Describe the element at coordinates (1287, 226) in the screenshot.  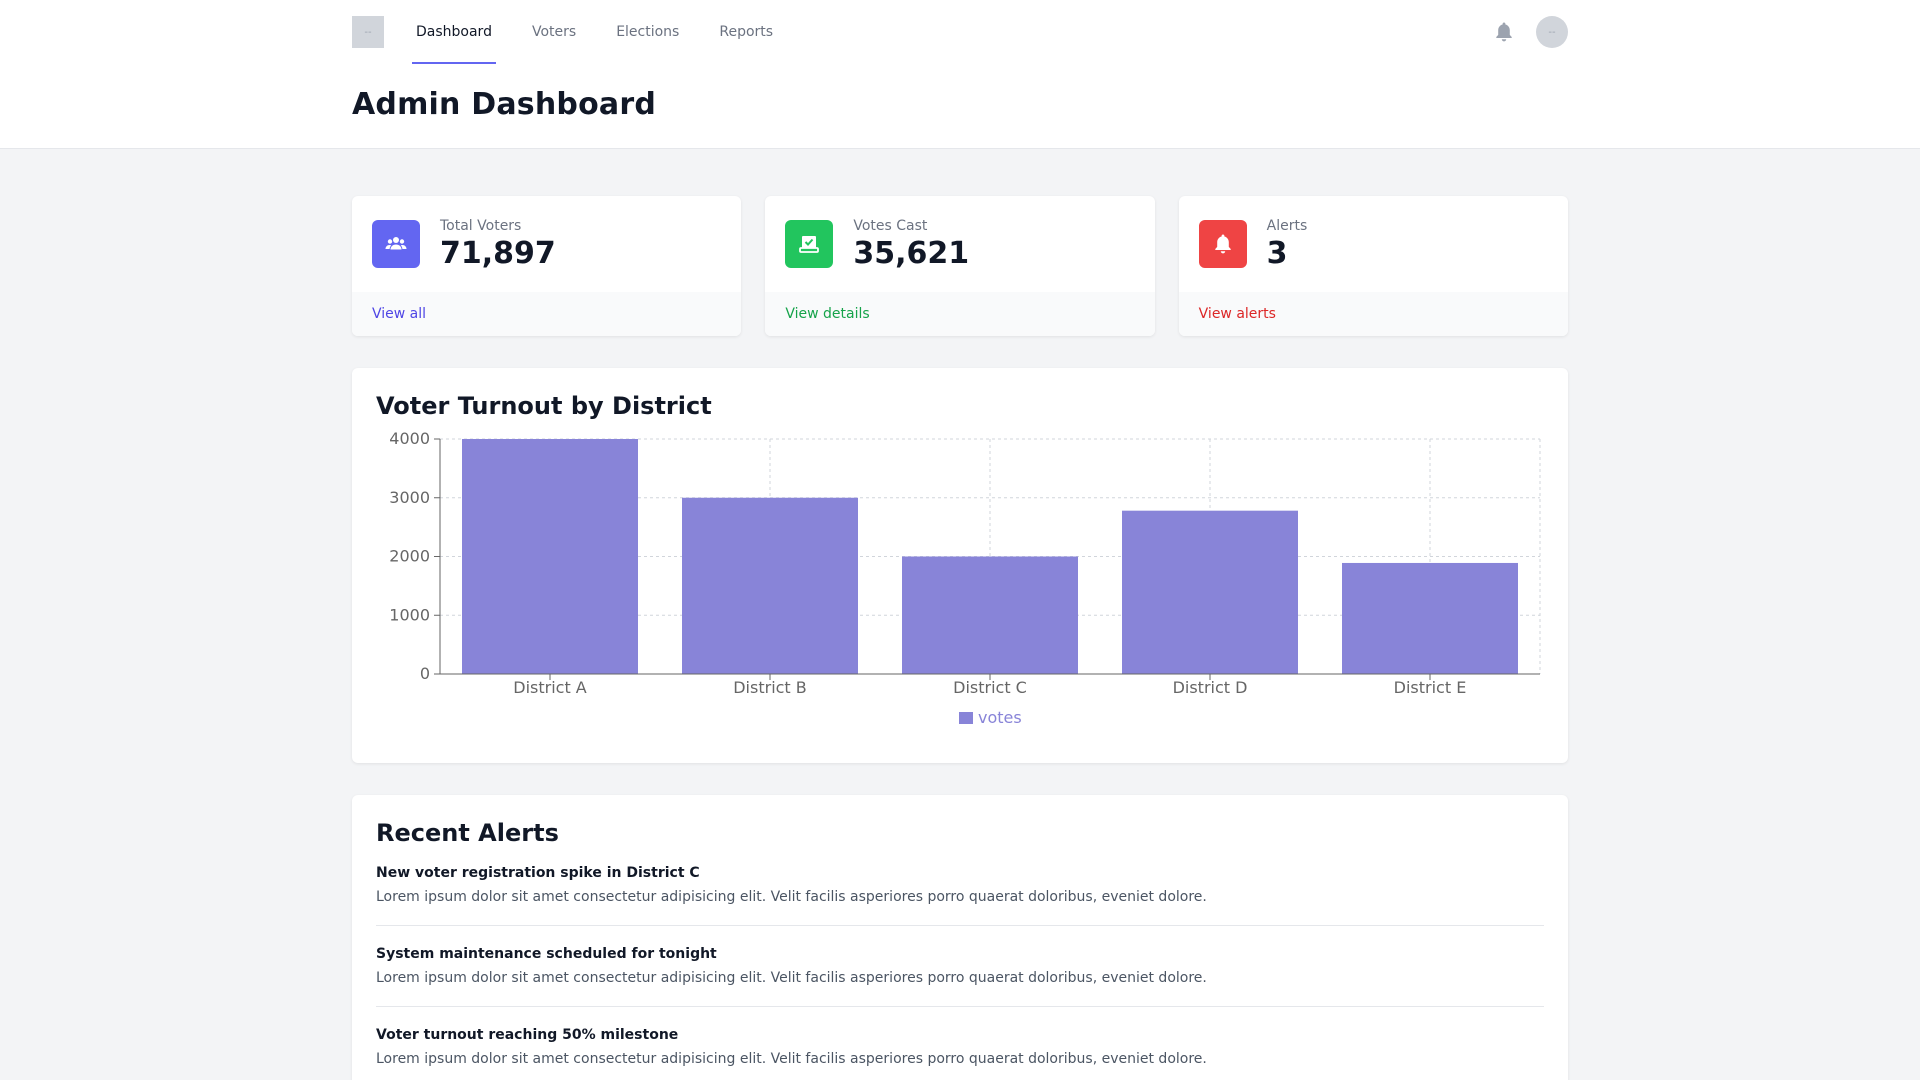
I see `stat-label: Alerts` at that location.